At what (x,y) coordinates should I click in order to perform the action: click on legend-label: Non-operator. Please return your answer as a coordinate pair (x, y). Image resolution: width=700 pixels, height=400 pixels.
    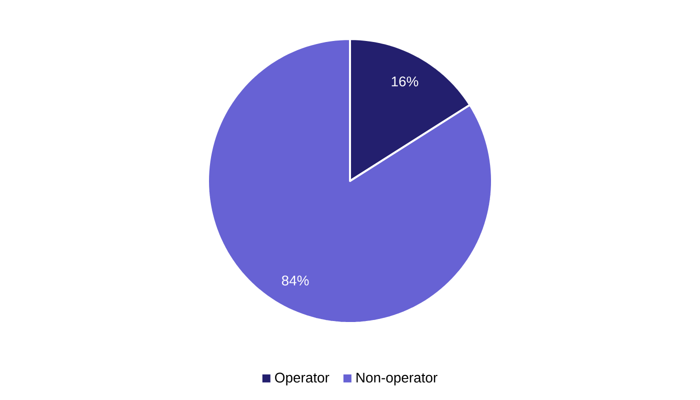
    Looking at the image, I should click on (397, 379).